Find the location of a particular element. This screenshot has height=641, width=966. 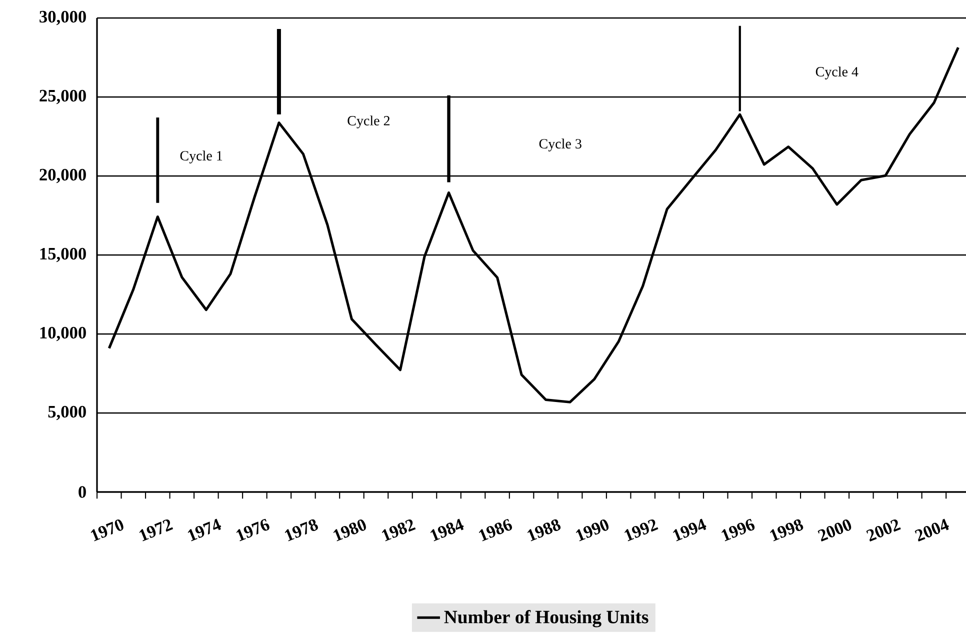

x-tick-label: 1974 is located at coordinates (205, 530).